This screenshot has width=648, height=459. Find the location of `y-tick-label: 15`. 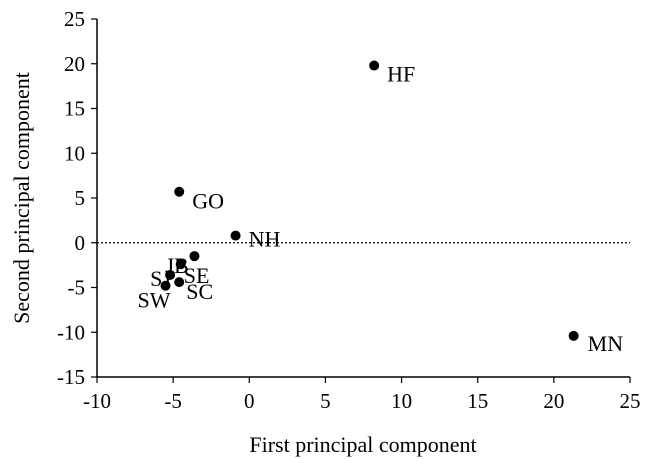

y-tick-label: 15 is located at coordinates (74, 109).